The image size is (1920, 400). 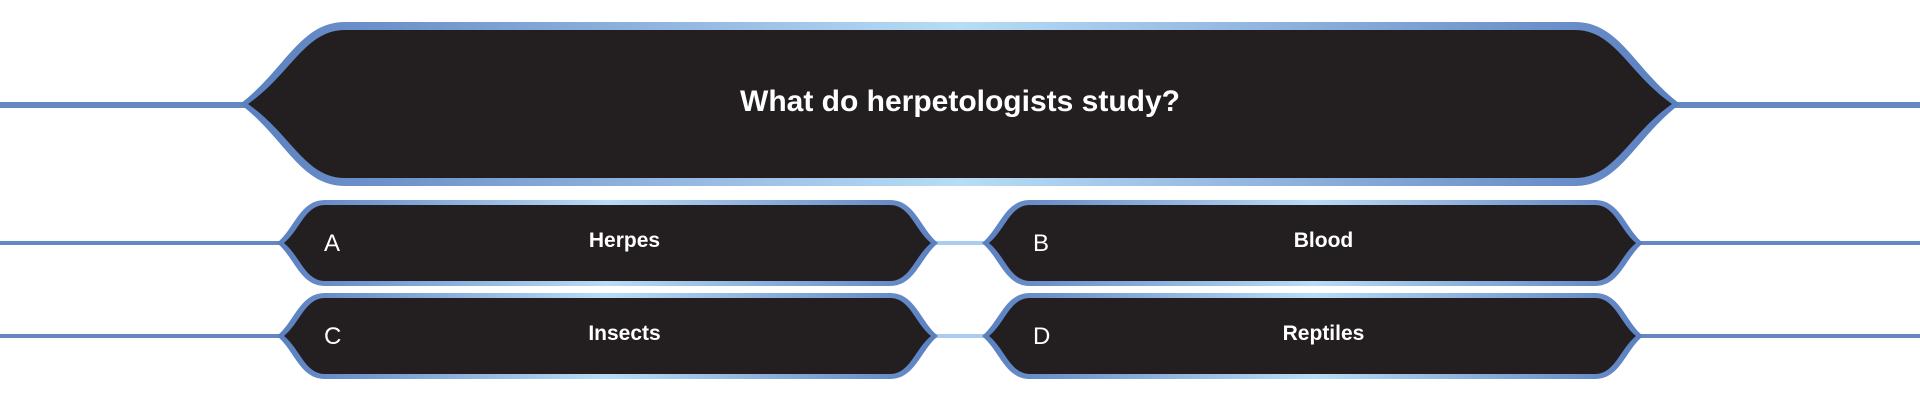 What do you see at coordinates (1323, 333) in the screenshot?
I see `answer-d-text: Reptiles` at bounding box center [1323, 333].